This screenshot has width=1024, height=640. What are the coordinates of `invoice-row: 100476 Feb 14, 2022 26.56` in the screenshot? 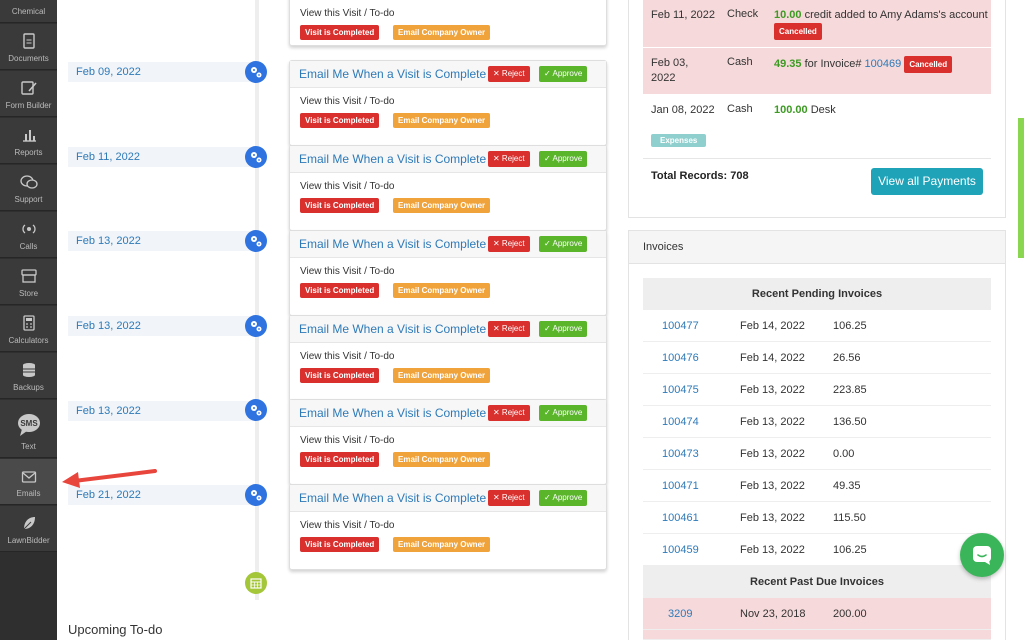 It's located at (817, 358).